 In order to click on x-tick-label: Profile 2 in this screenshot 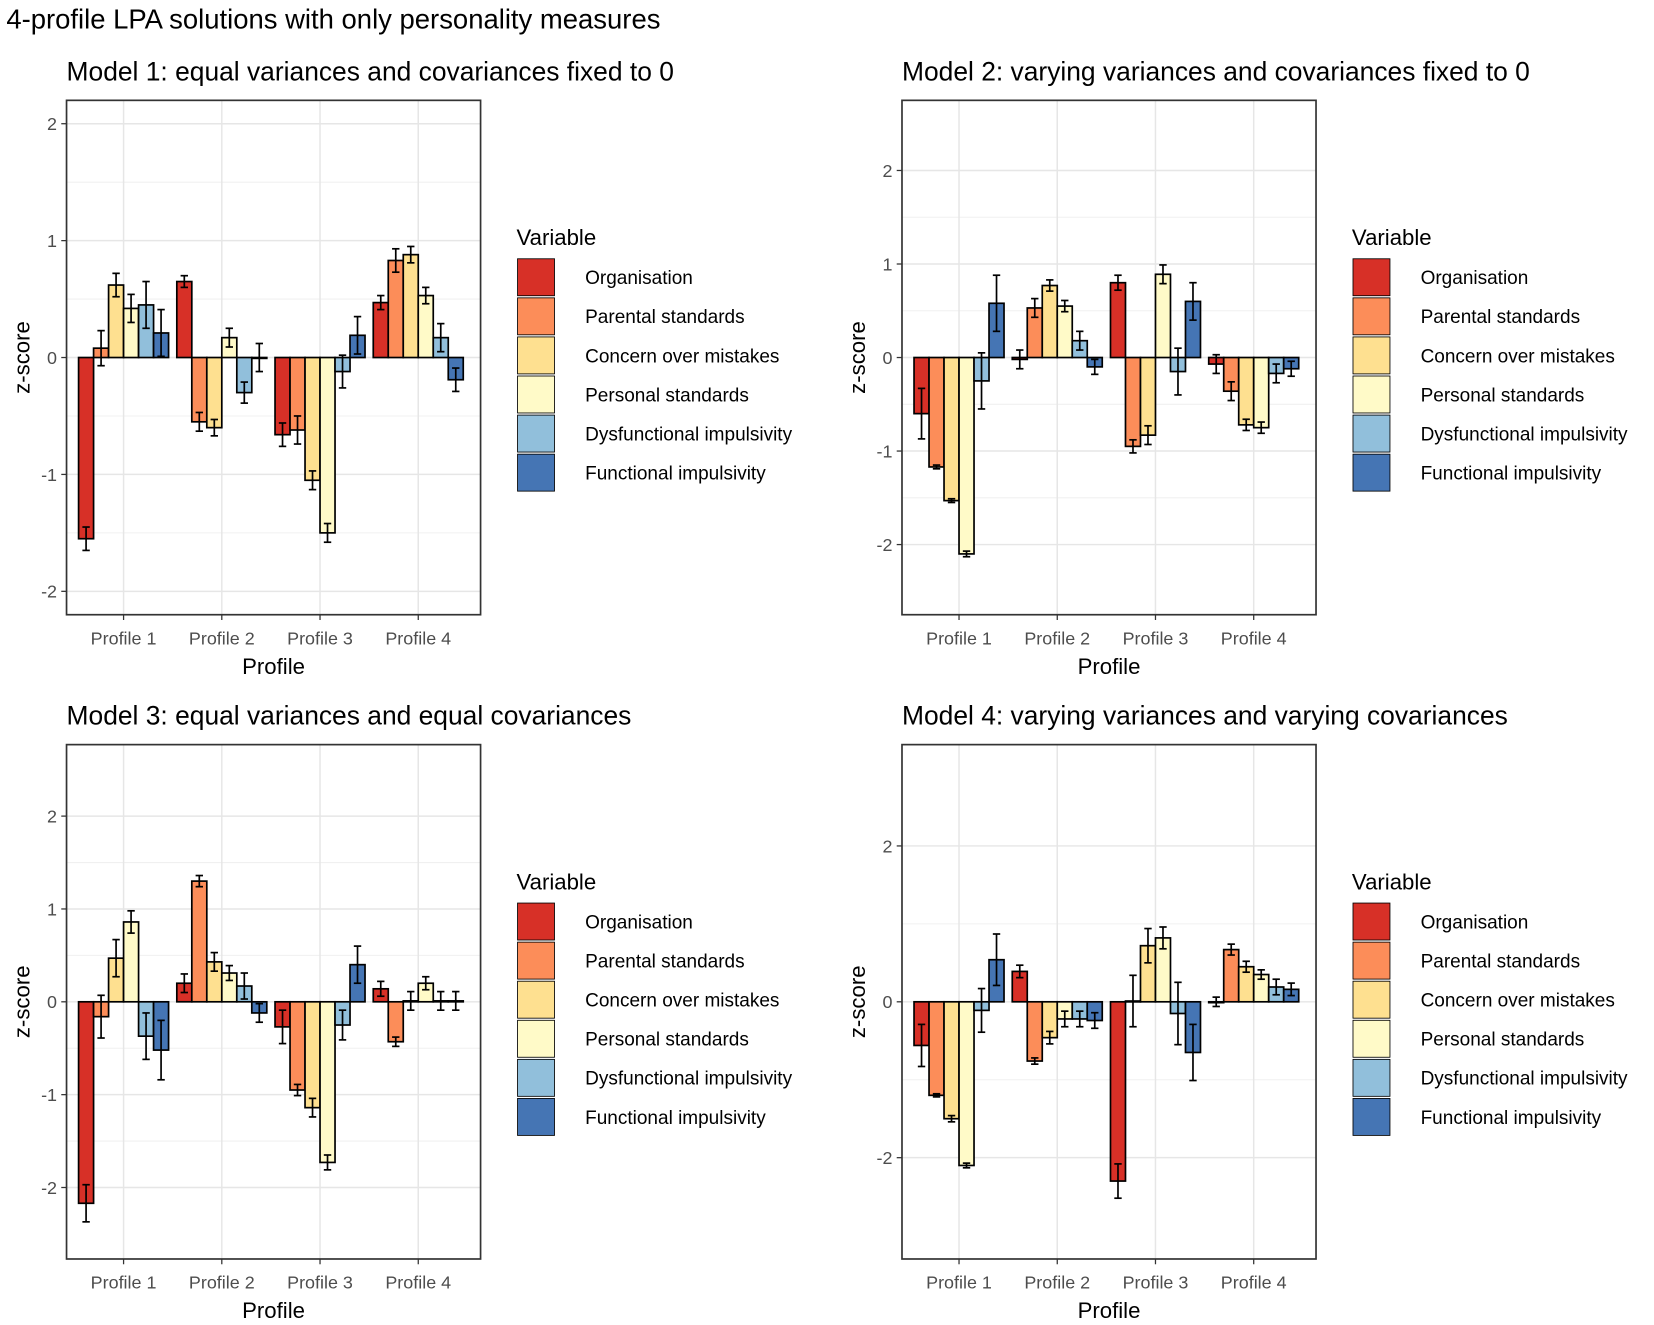, I will do `click(1057, 638)`.